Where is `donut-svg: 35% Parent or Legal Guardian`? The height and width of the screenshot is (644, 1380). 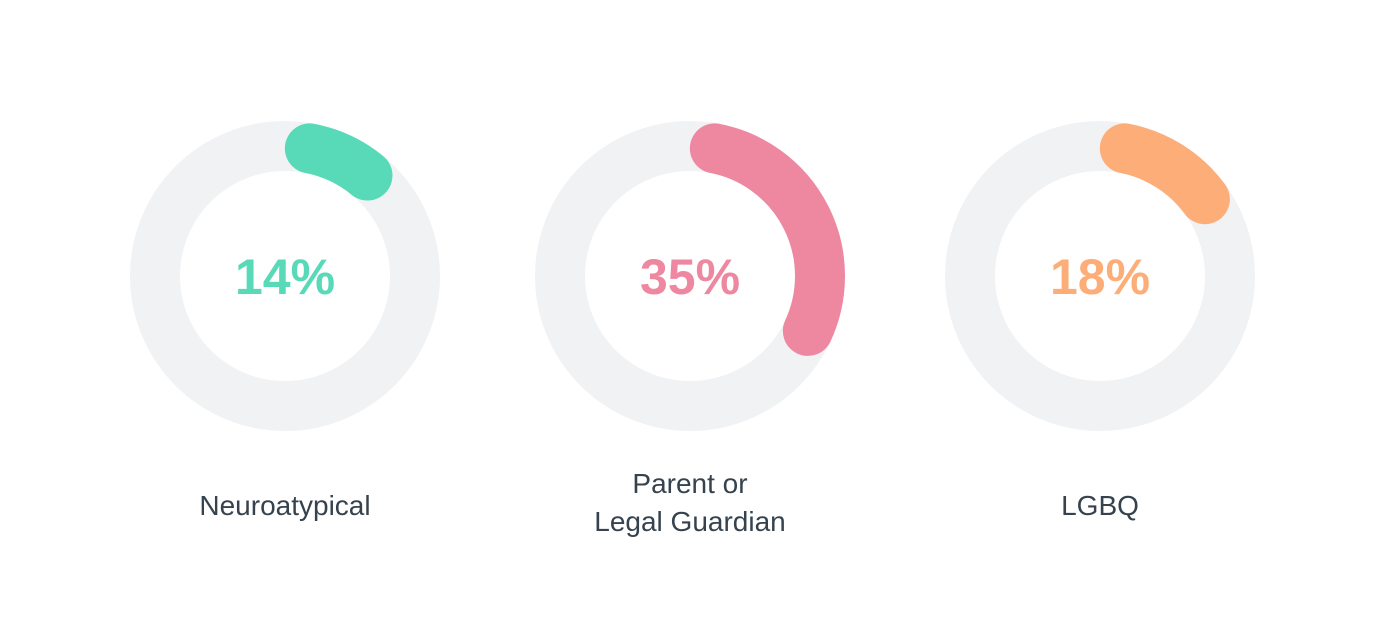
donut-svg: 35% Parent or Legal Guardian is located at coordinates (690, 329).